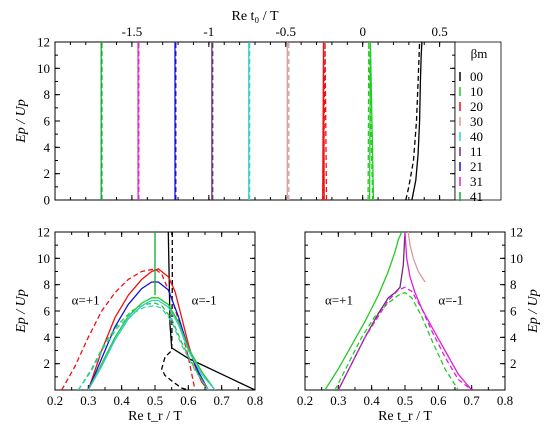  What do you see at coordinates (416, 257) in the screenshot?
I see `series-30-solid` at bounding box center [416, 257].